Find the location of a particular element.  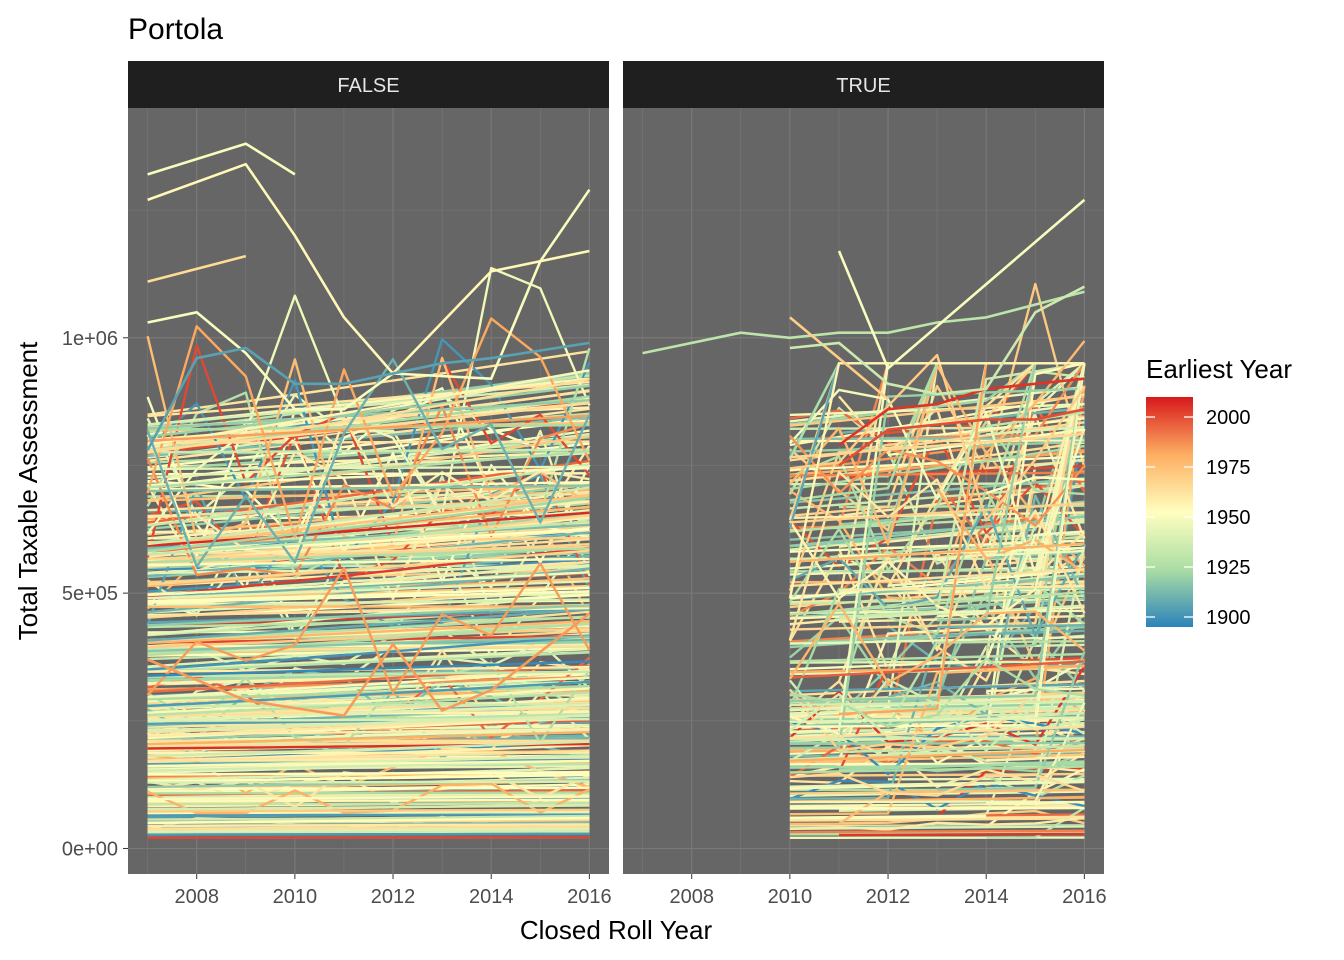

chart-title: Portola is located at coordinates (175, 29).